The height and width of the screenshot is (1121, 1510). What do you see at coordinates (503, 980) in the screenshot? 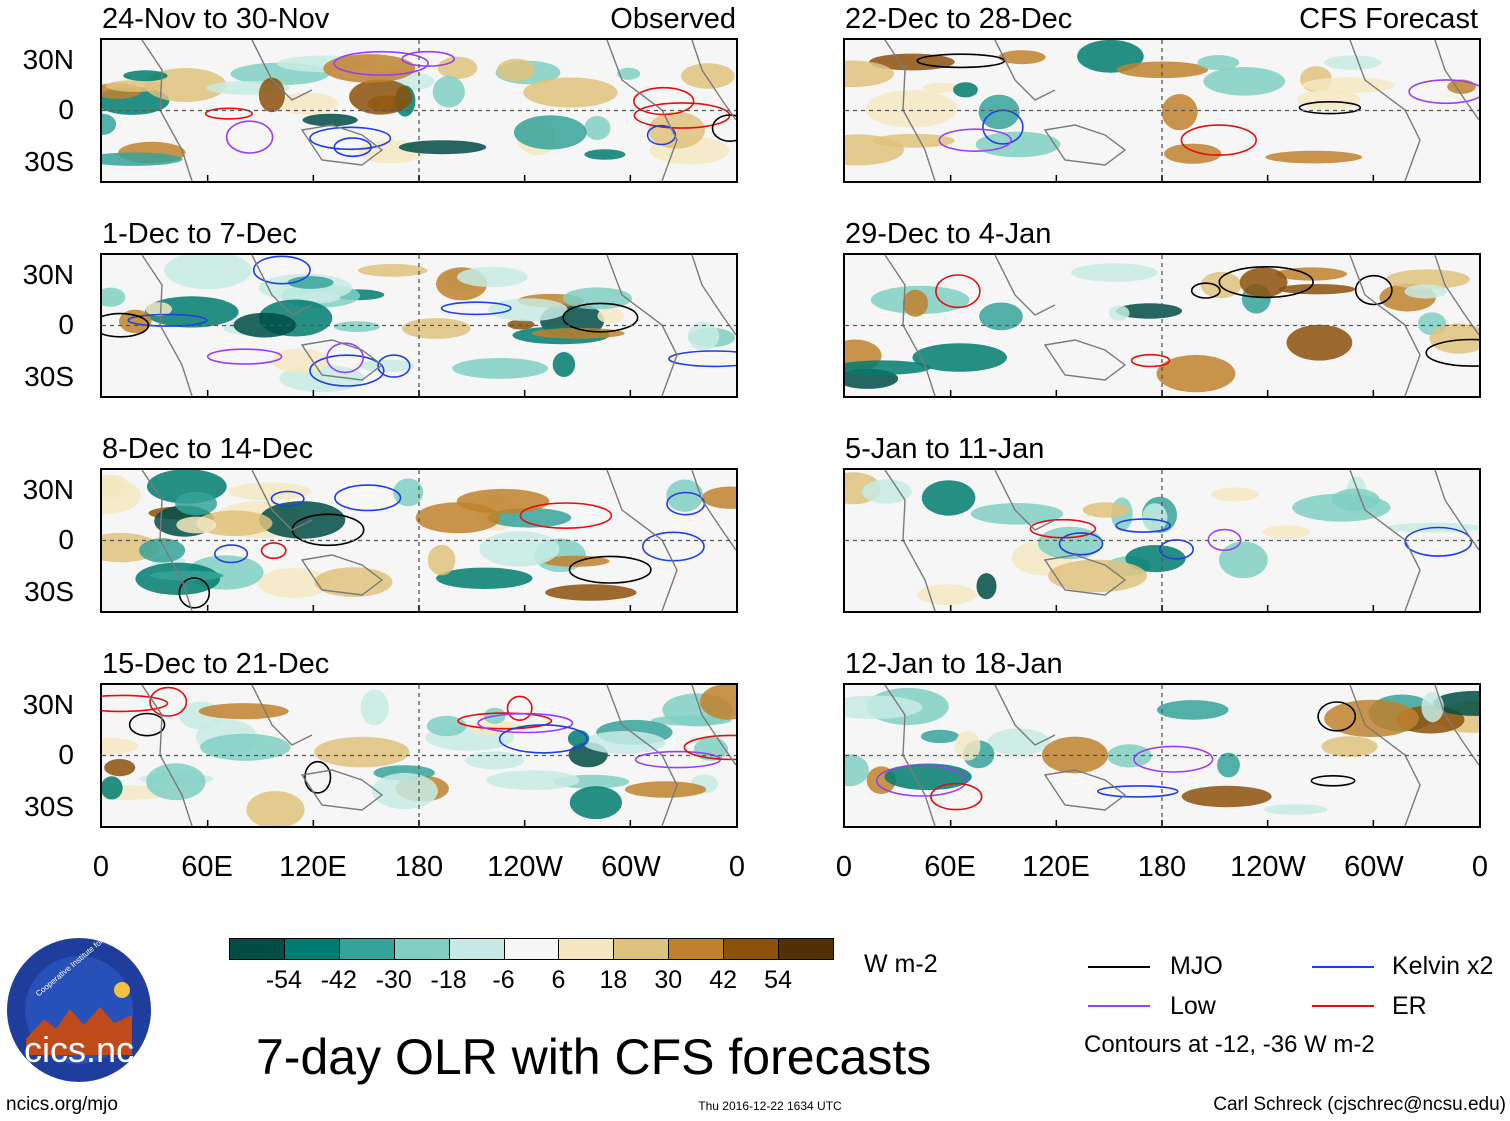
I see `colorbar-label: -6` at bounding box center [503, 980].